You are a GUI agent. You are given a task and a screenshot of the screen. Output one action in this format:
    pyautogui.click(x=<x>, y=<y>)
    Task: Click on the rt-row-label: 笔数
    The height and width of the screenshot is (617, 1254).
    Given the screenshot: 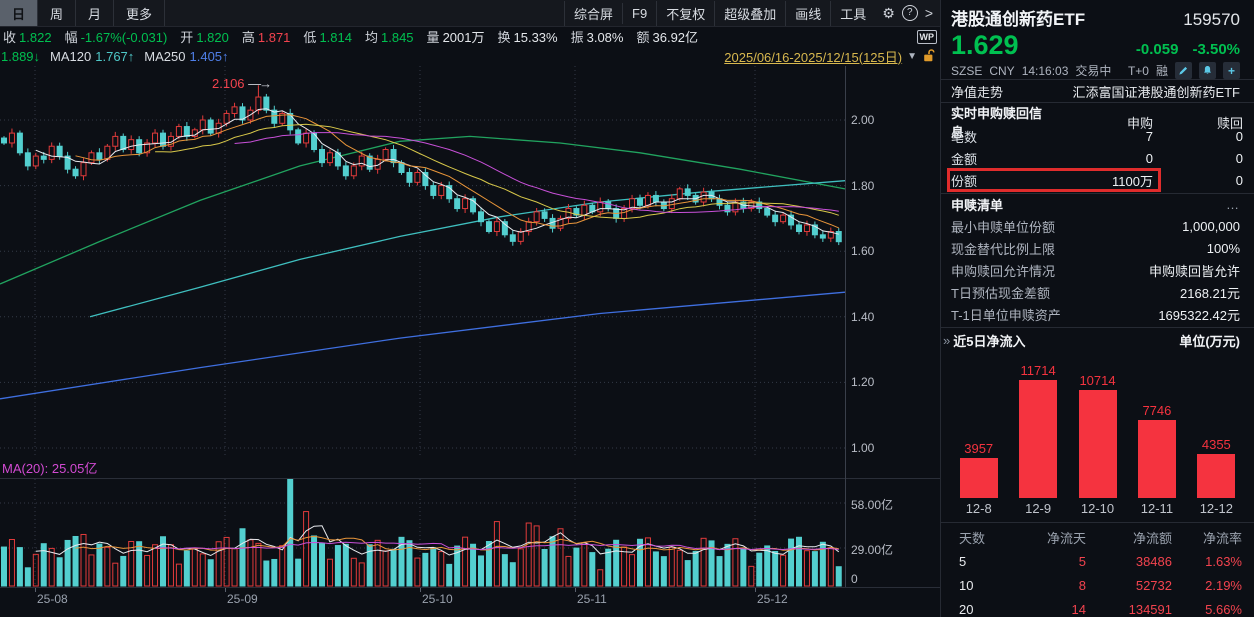 What is the action you would take?
    pyautogui.click(x=964, y=137)
    